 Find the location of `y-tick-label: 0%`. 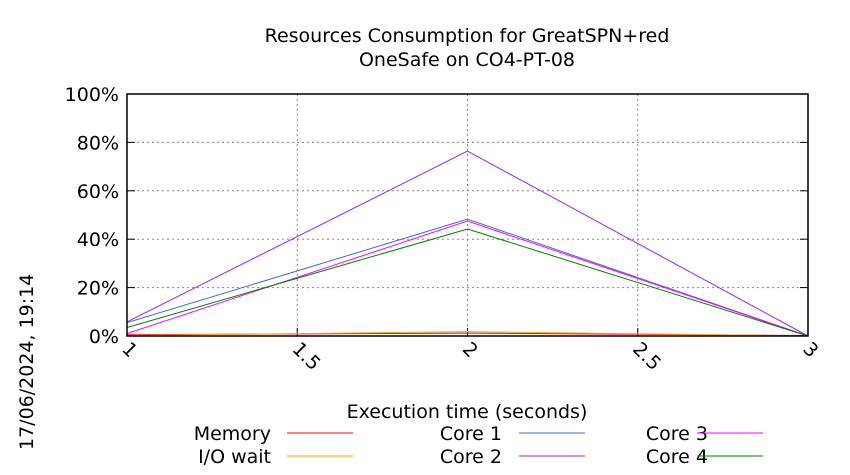

y-tick-label: 0% is located at coordinates (104, 337).